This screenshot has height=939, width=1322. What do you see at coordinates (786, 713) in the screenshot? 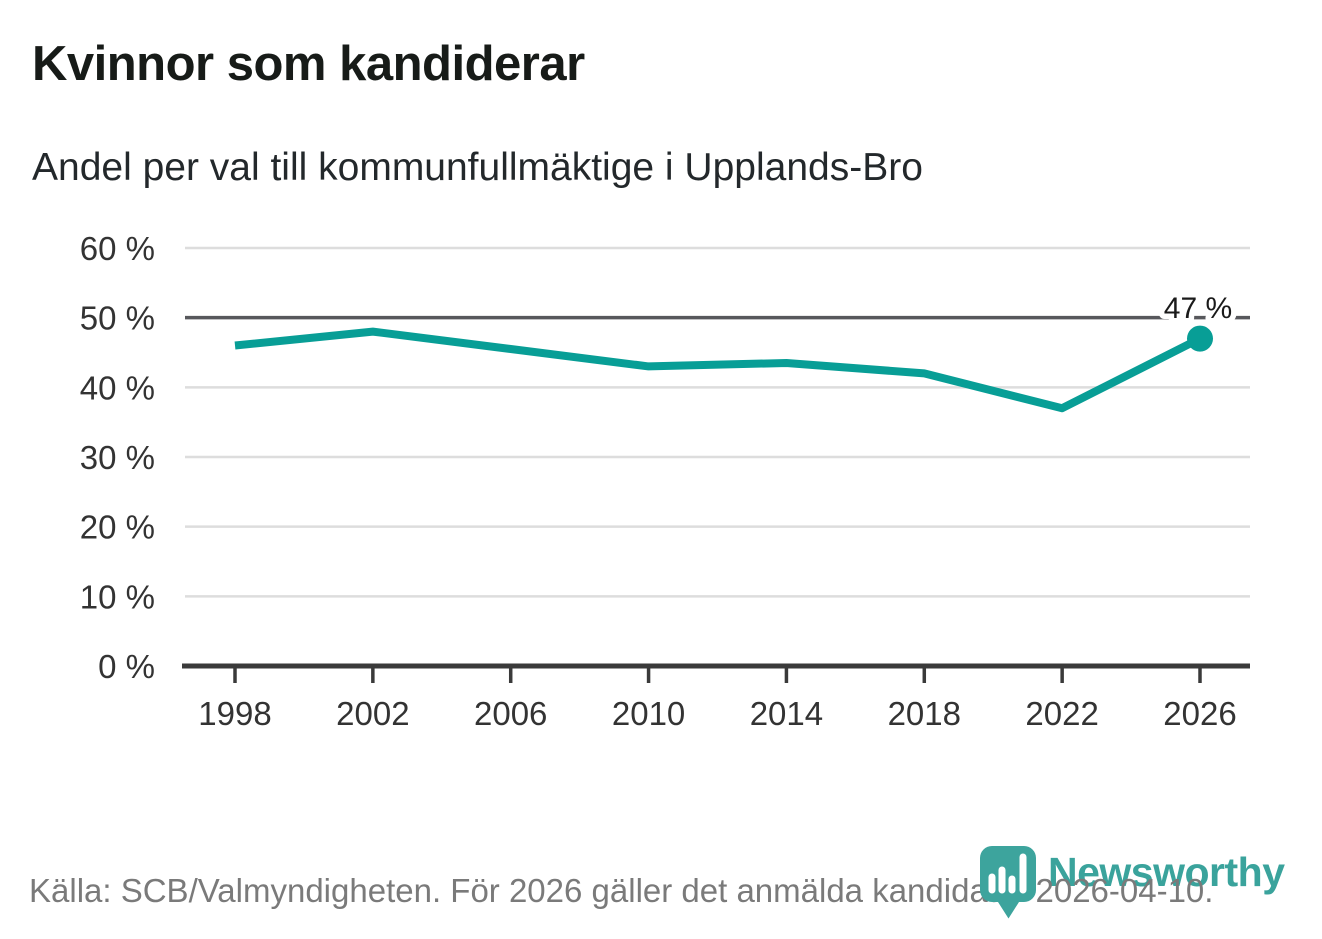
I see `svg-text: 2014` at bounding box center [786, 713].